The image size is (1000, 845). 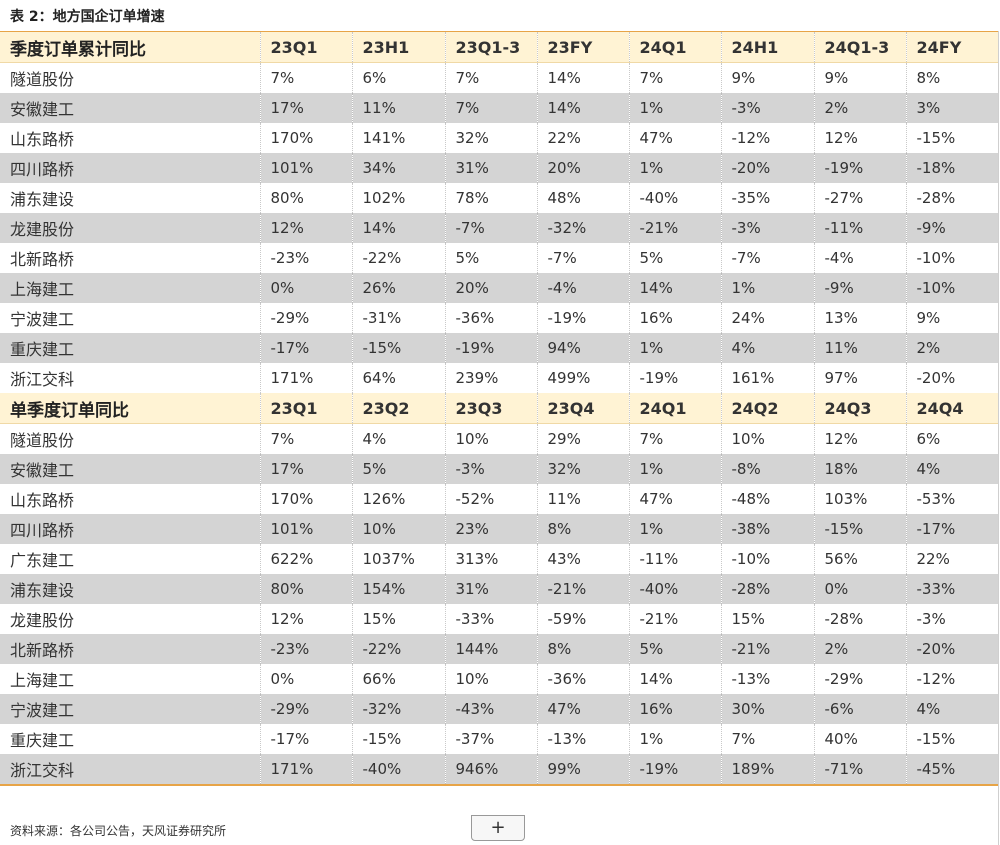 What do you see at coordinates (42, 560) in the screenshot?
I see `company-name-cell: 广东建工` at bounding box center [42, 560].